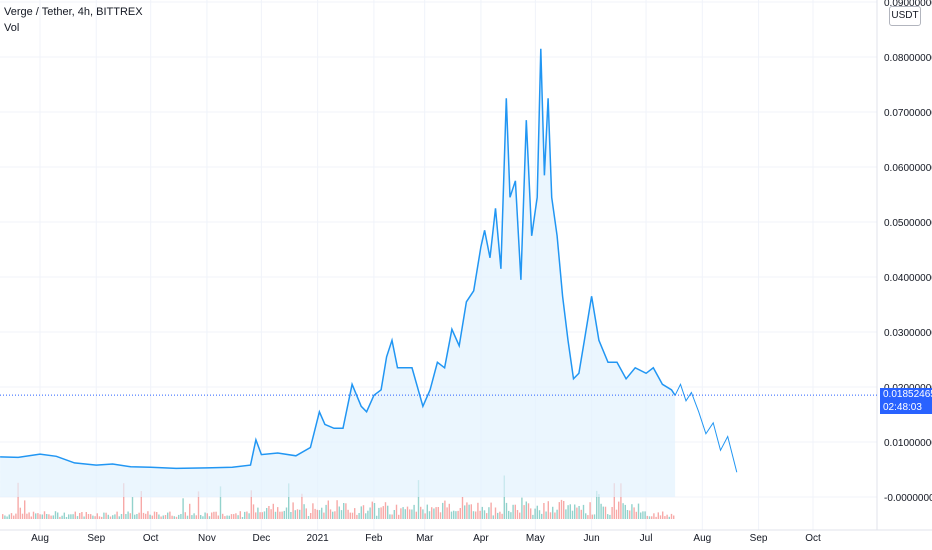  I want to click on price-tick-label: 0.09000000, so click(908, 4).